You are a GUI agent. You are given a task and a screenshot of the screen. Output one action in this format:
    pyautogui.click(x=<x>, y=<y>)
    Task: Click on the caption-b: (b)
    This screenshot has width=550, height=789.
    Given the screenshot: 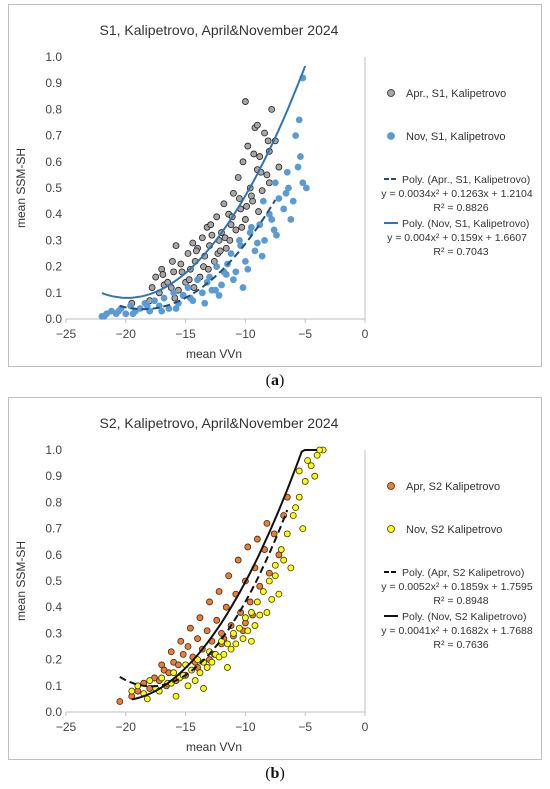 What is the action you would take?
    pyautogui.click(x=275, y=774)
    